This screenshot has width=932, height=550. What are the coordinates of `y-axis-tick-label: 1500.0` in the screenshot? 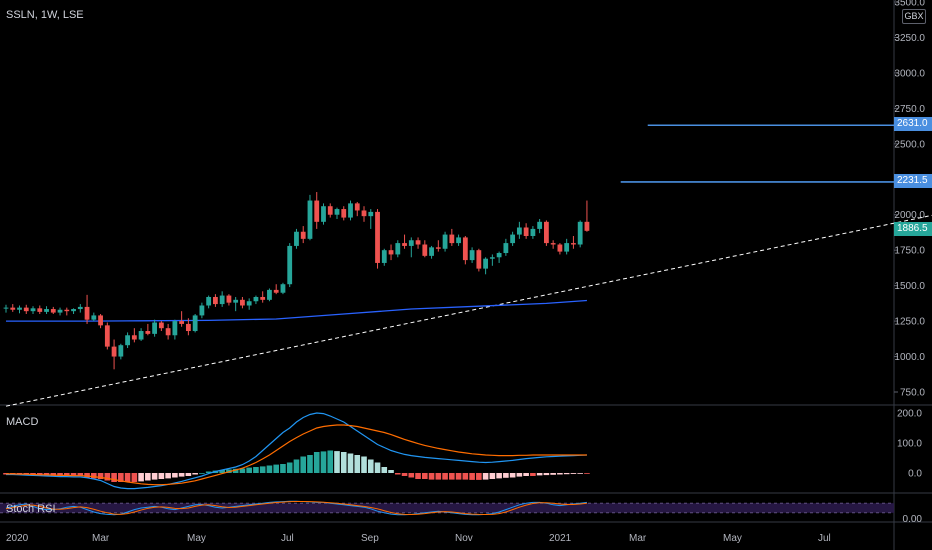 It's located at (909, 286).